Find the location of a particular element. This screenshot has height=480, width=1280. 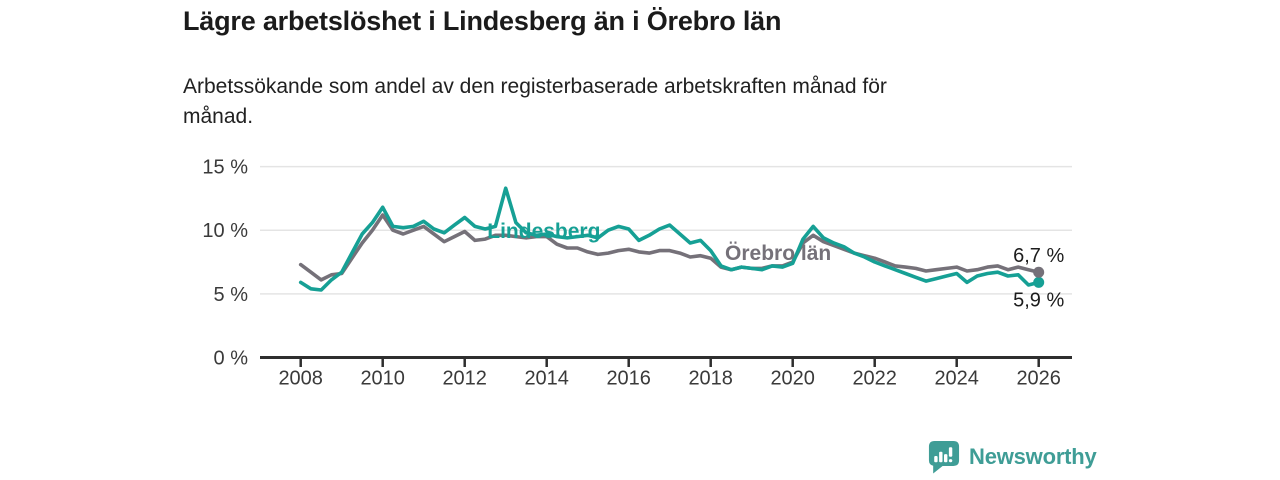

end-dot-Örebro län is located at coordinates (1039, 272).